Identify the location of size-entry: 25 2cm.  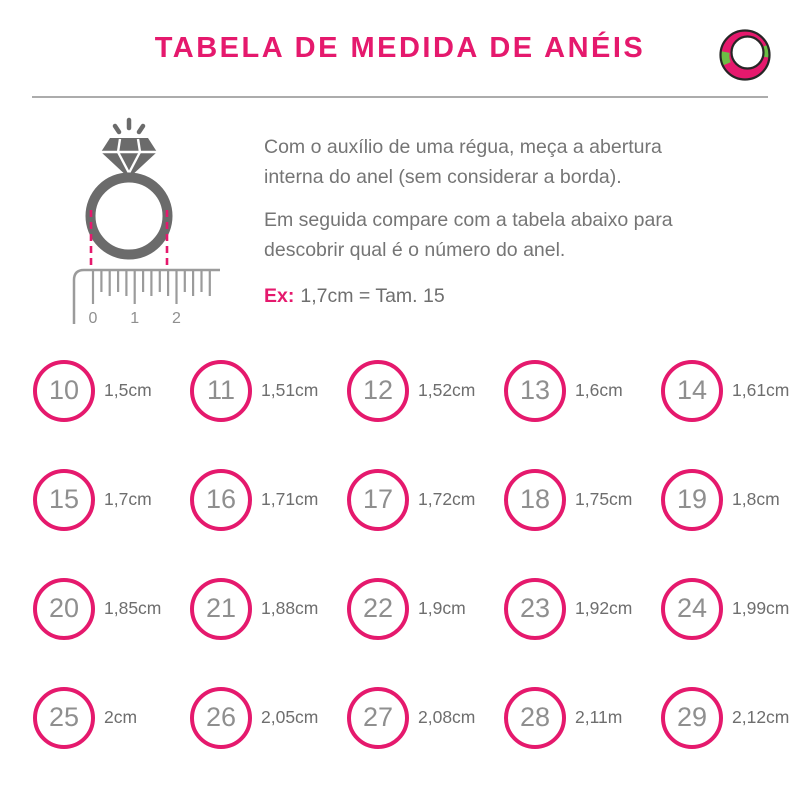
(111, 717).